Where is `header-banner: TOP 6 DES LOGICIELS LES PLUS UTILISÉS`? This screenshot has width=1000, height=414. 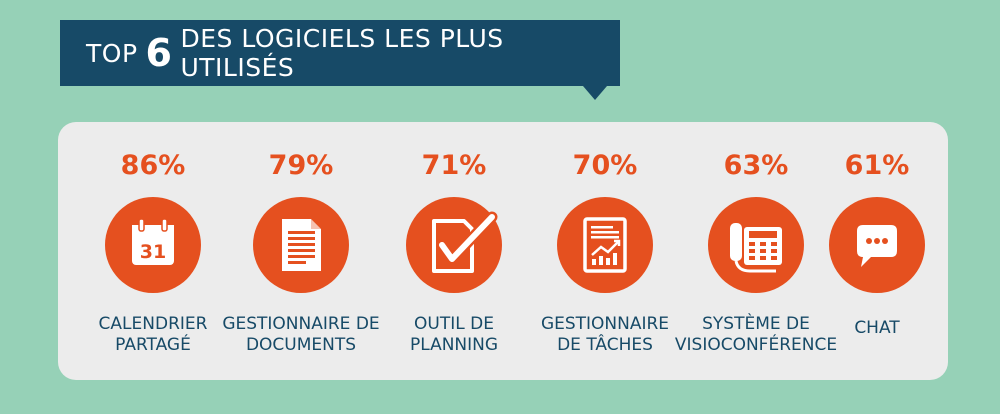 header-banner: TOP 6 DES LOGICIELS LES PLUS UTILISÉS is located at coordinates (340, 53).